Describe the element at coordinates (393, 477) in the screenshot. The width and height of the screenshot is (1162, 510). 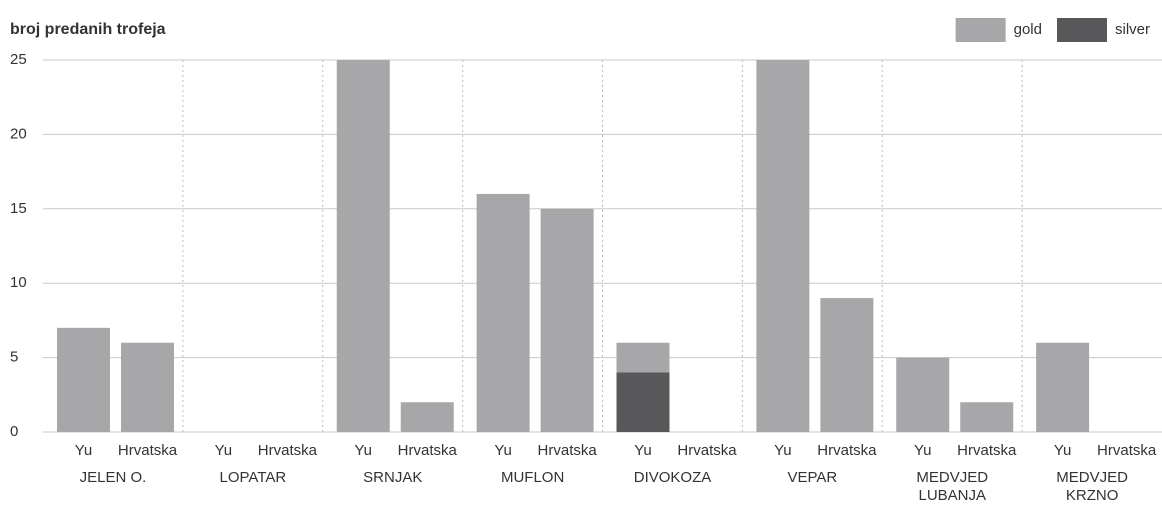
I see `x-tick-label: SRNJAK` at that location.